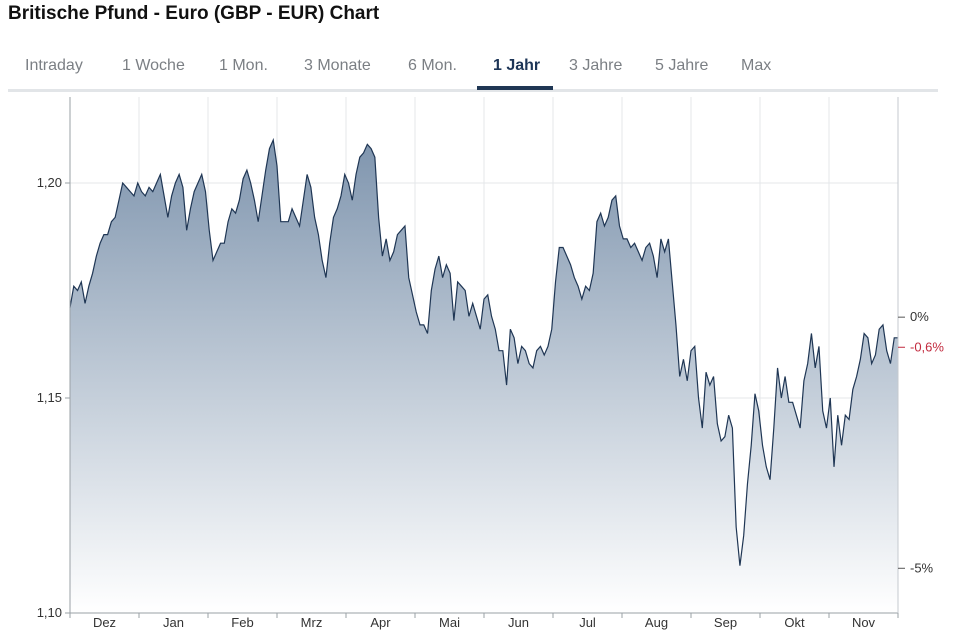 Image resolution: width=967 pixels, height=642 pixels. Describe the element at coordinates (864, 622) in the screenshot. I see `x-tick-label: Nov` at that location.